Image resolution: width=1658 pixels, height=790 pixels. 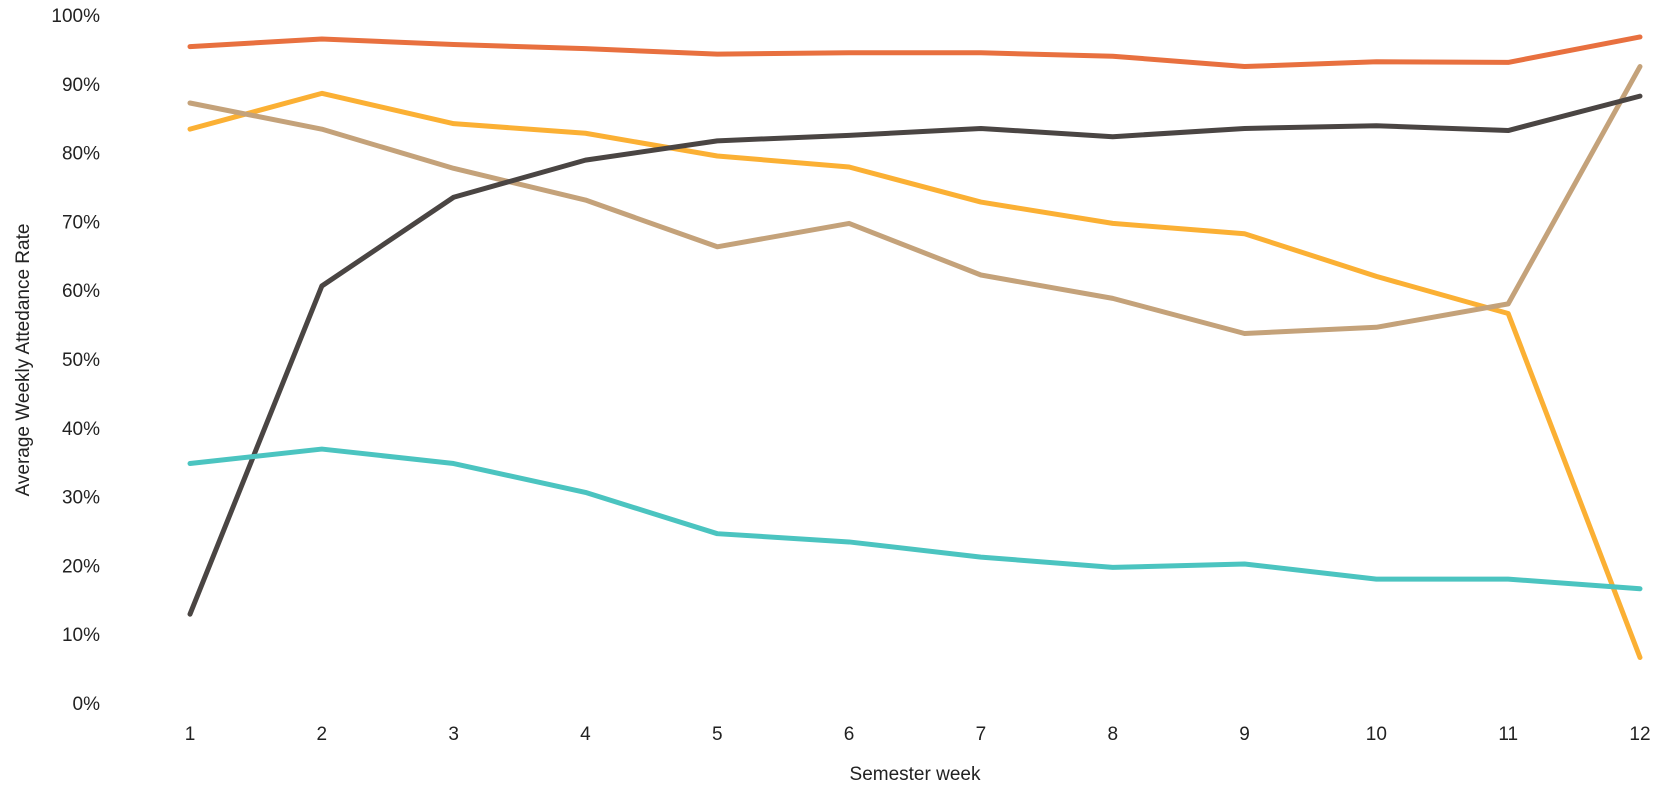 I want to click on series-line, so click(x=915, y=52).